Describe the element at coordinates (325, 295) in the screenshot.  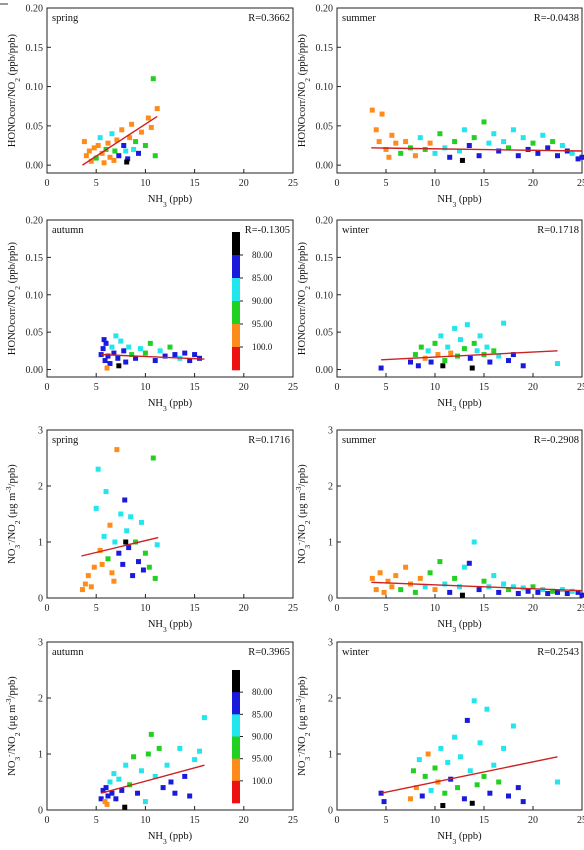
I see `y-tick-label: 0.10` at that location.